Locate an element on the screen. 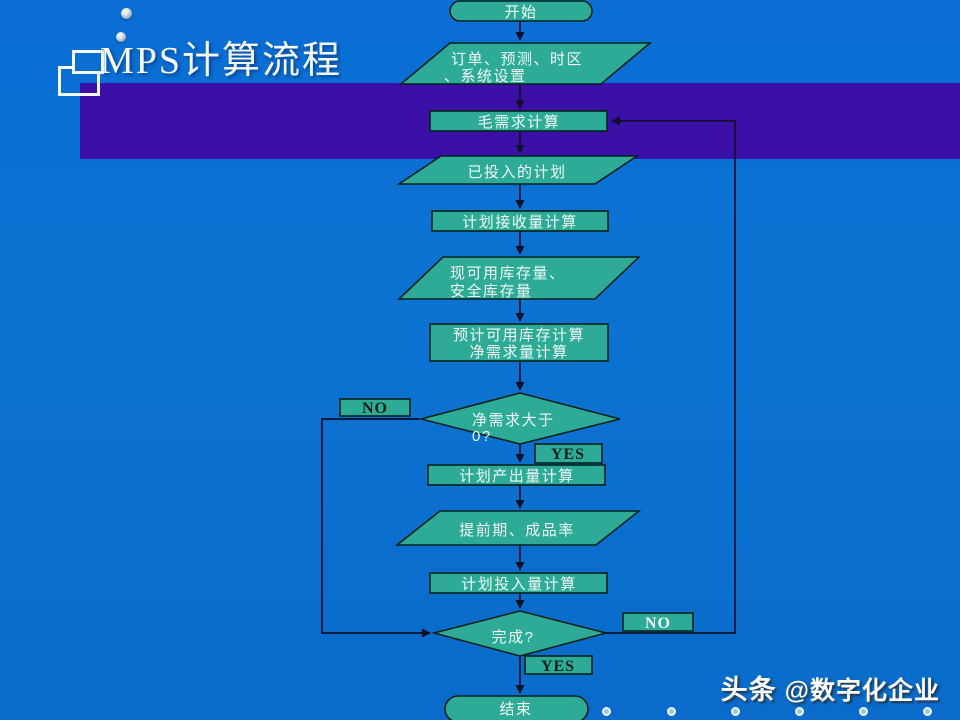 Image resolution: width=960 pixels, height=720 pixels. node-orders-label-line2: 、系统设置 is located at coordinates (485, 76).